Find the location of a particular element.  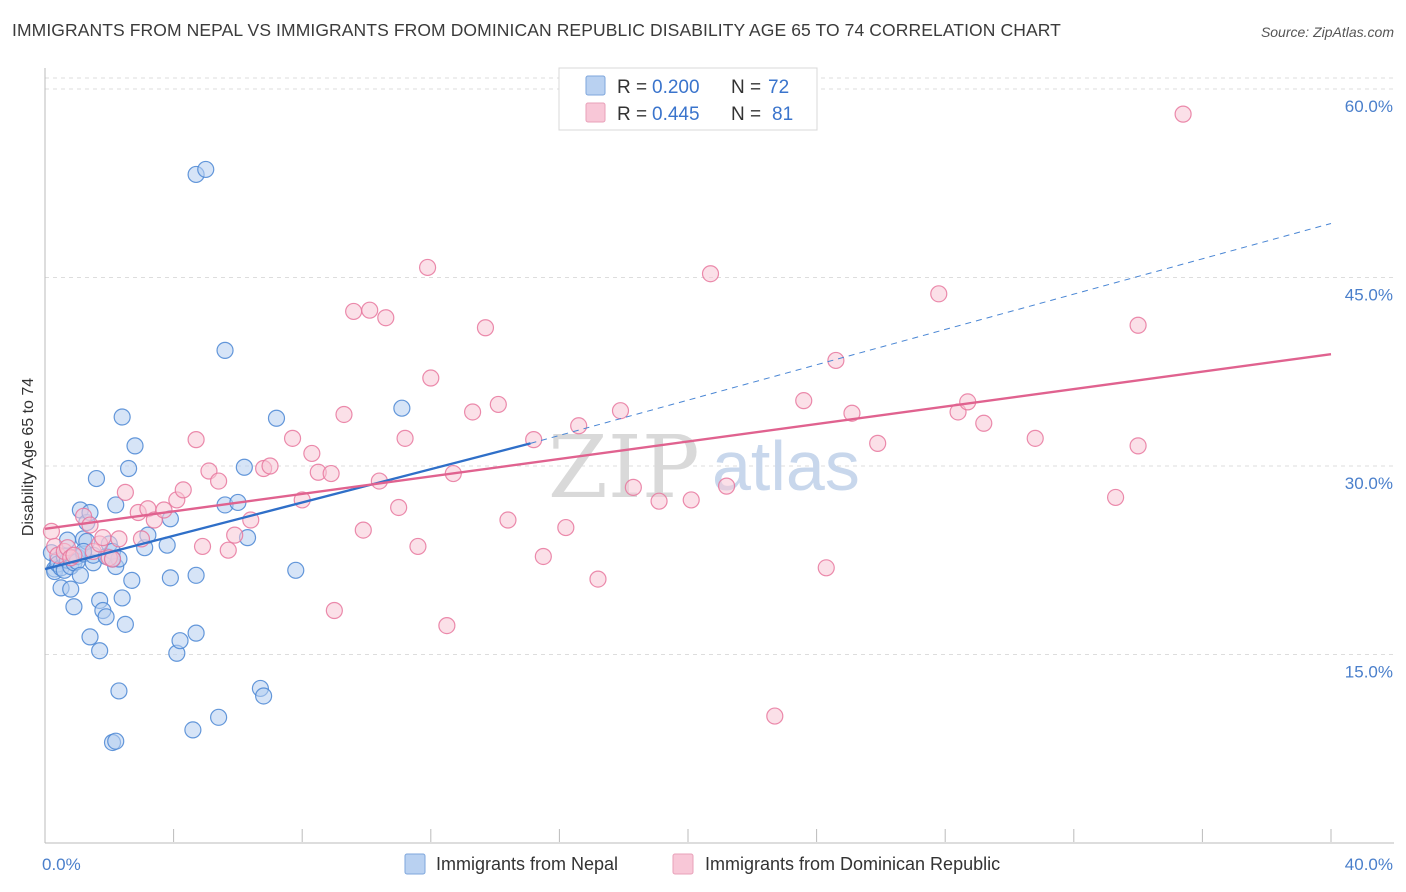

legend-dominican-n-label: N = is located at coordinates (746, 114).